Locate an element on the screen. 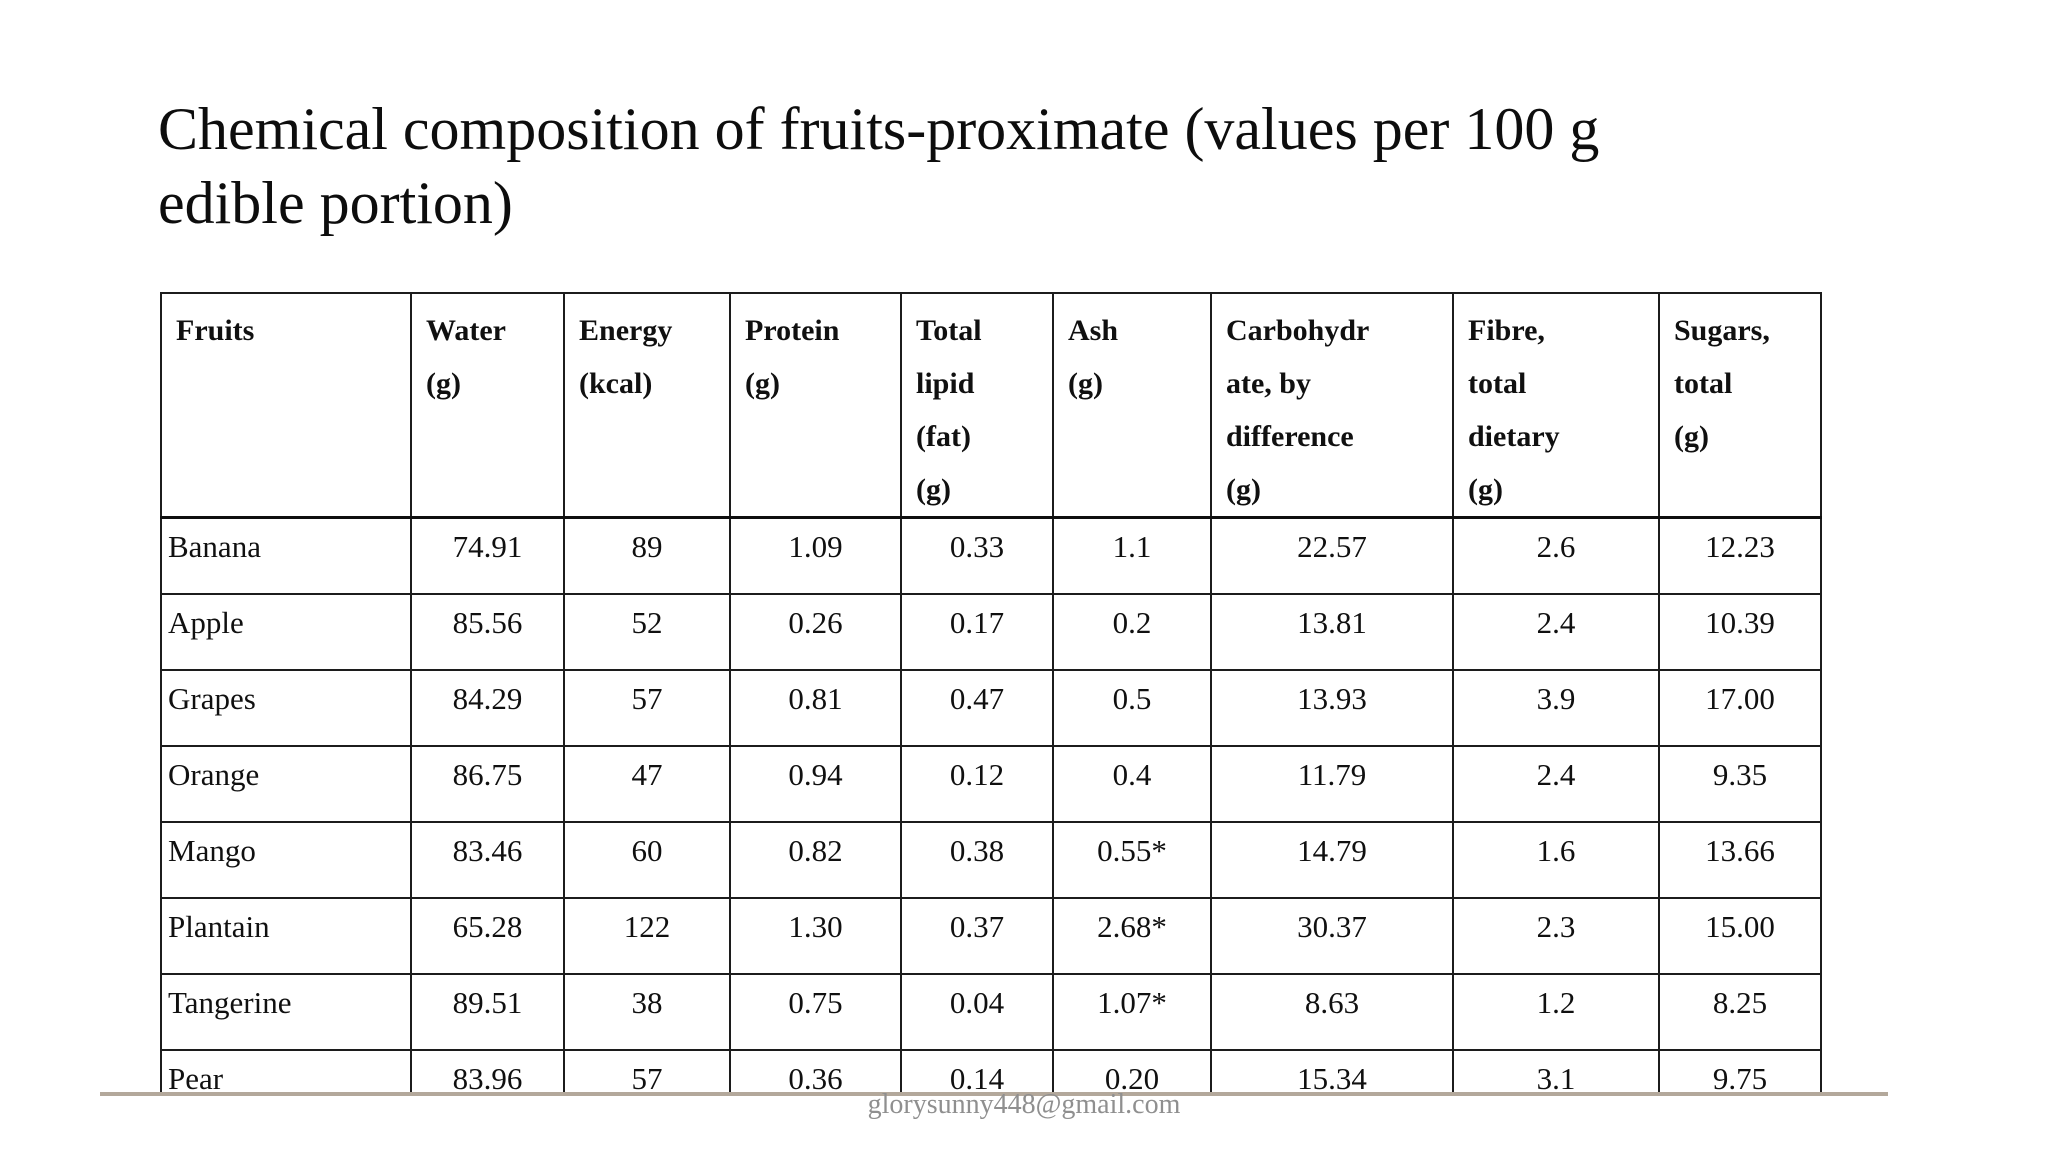 The height and width of the screenshot is (1152, 2048). fruit-name-cell: Pear is located at coordinates (286, 1071).